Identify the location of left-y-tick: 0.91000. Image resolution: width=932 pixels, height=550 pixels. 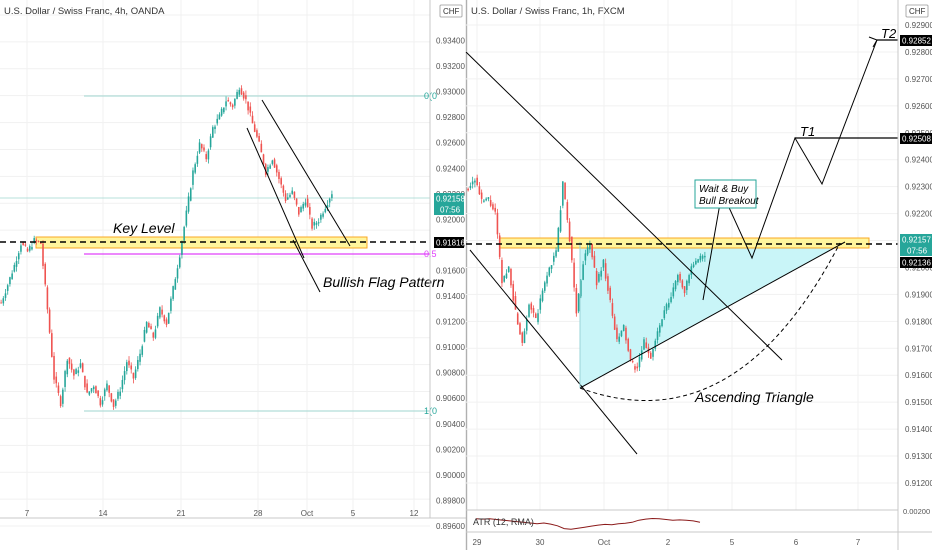
(450, 347).